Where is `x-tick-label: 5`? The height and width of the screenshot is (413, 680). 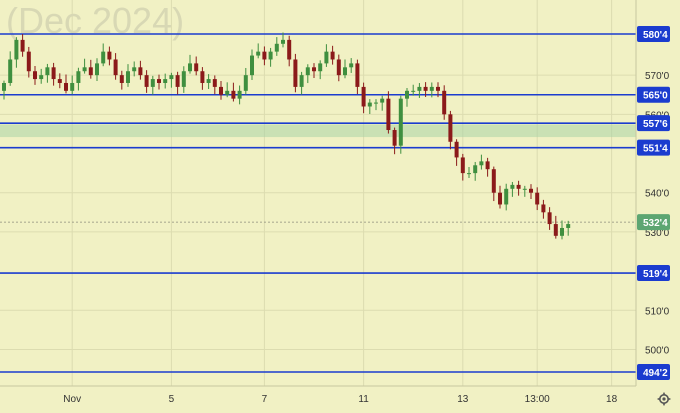 x-tick-label: 5 is located at coordinates (172, 399).